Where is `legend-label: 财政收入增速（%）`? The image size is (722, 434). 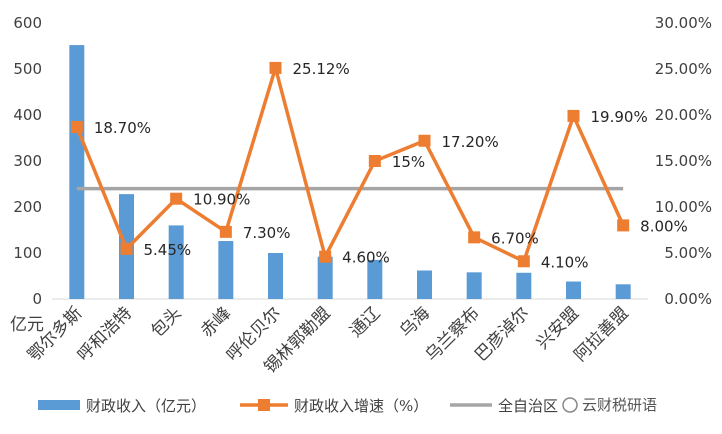 legend-label: 财政收入增速（%） is located at coordinates (361, 406).